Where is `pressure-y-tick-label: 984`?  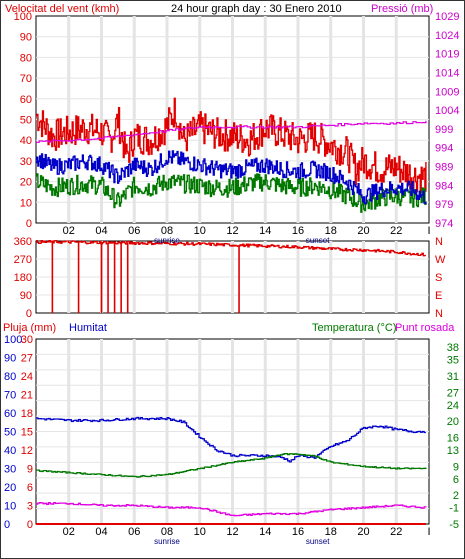 pressure-y-tick-label: 984 is located at coordinates (444, 186).